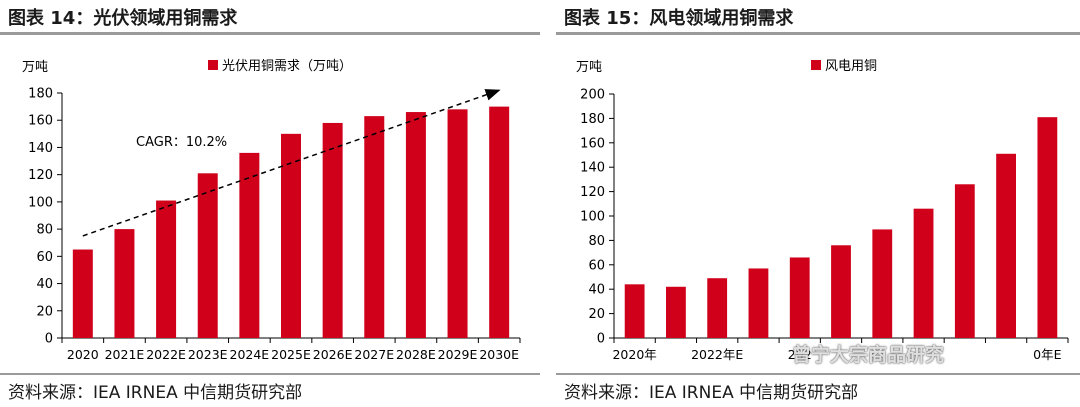  I want to click on right-x-tick-label: 202, so click(800, 354).